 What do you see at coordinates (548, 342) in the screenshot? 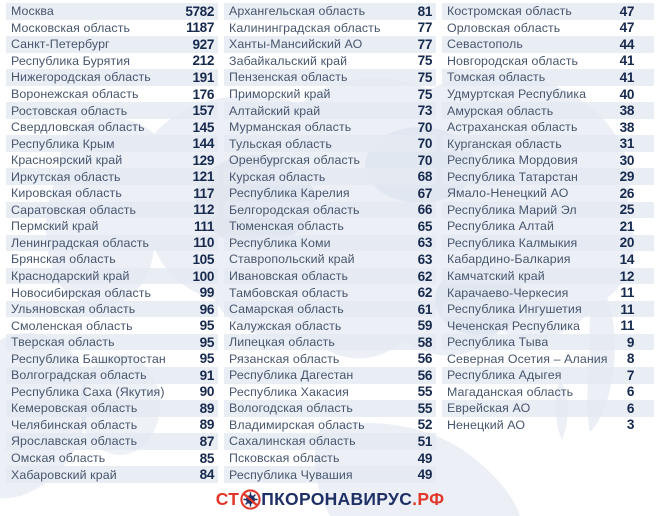
I see `table-row: Республика Тыва 9` at bounding box center [548, 342].